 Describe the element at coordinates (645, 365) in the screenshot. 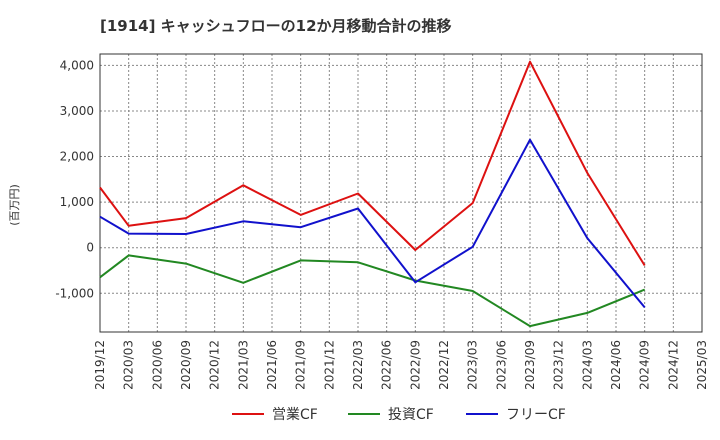

I see `x-tick-label: 2024/09` at that location.